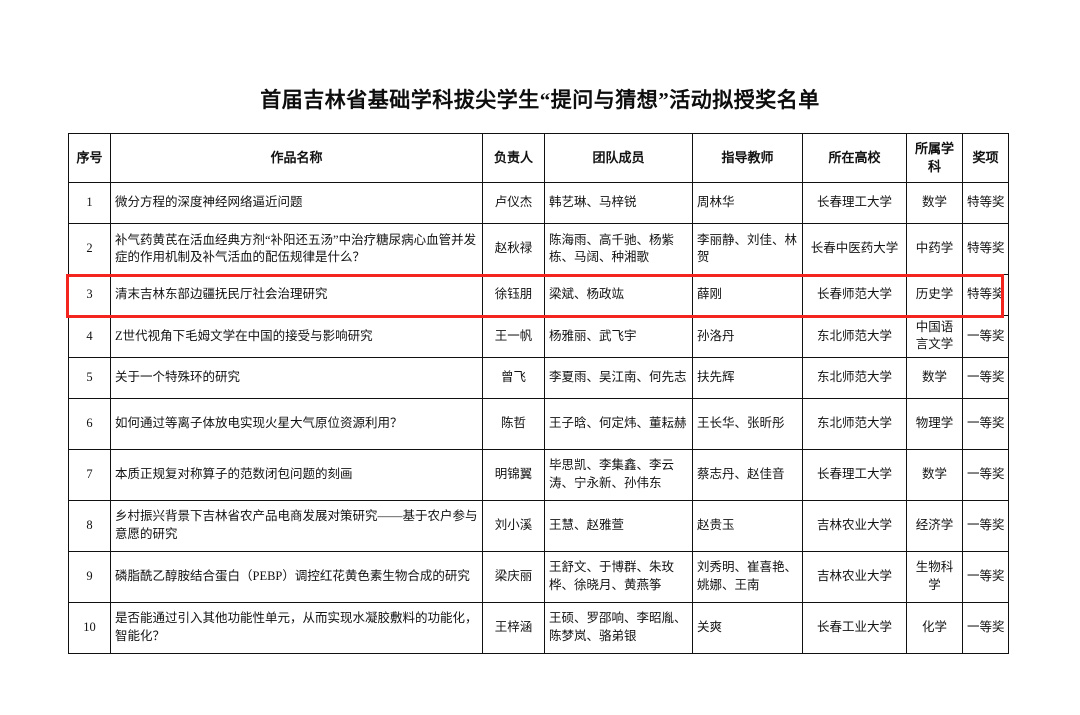 The width and height of the screenshot is (1080, 715). What do you see at coordinates (618, 336) in the screenshot?
I see `cell-team: 杨雅丽、武飞宇` at bounding box center [618, 336].